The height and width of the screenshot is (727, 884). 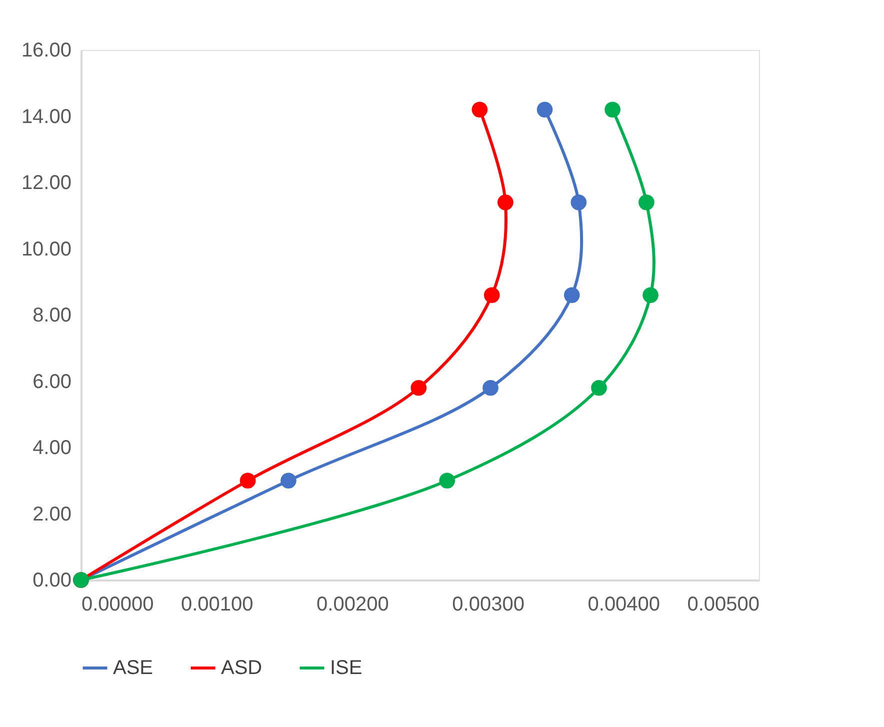 What do you see at coordinates (488, 605) in the screenshot?
I see `x-tick-label: 0.00300` at bounding box center [488, 605].